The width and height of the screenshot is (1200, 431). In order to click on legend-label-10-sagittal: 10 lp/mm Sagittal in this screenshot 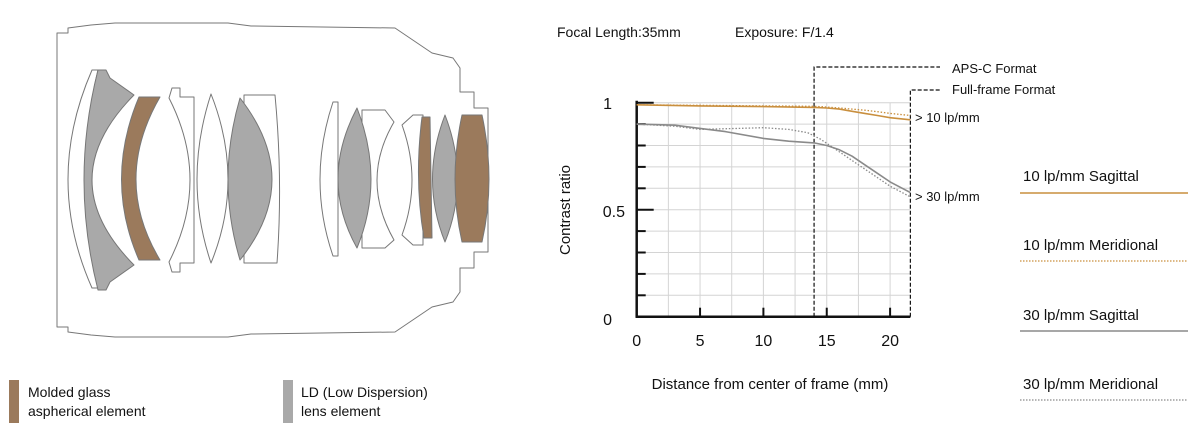, I will do `click(1081, 176)`.